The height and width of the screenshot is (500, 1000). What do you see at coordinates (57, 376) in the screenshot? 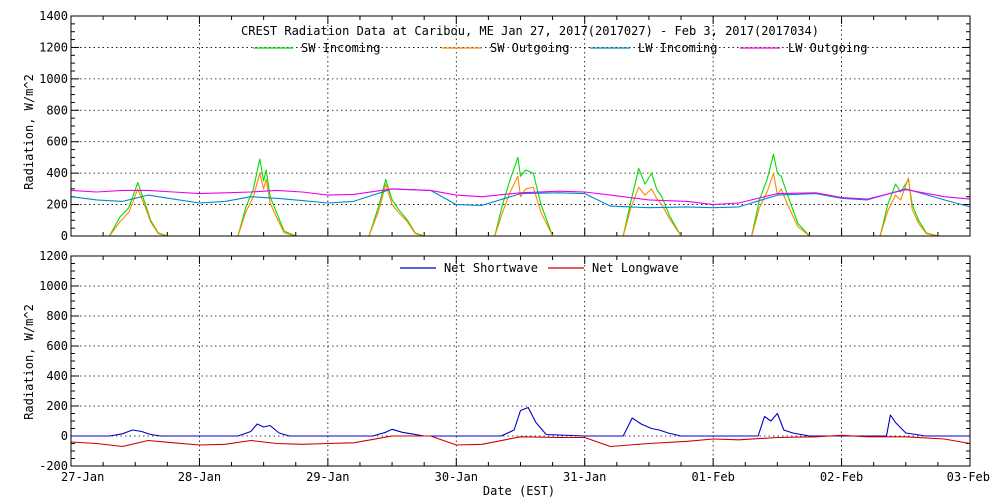
I see `bottom-y-tick-label: 400` at bounding box center [57, 376].